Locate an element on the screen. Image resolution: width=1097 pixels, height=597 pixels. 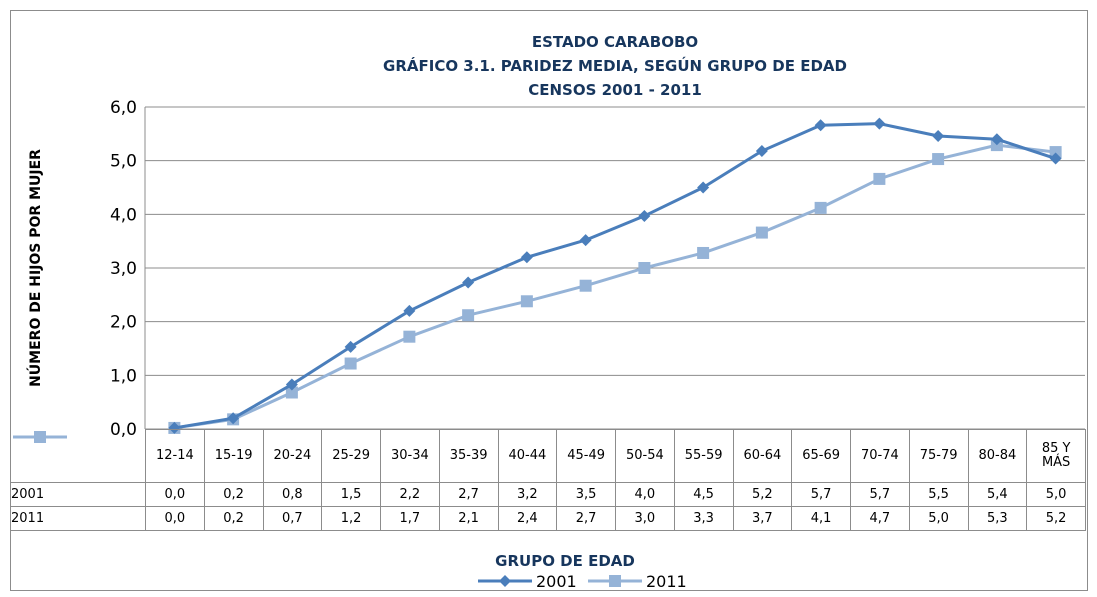
value-cell: 2,2 is located at coordinates (410, 494).